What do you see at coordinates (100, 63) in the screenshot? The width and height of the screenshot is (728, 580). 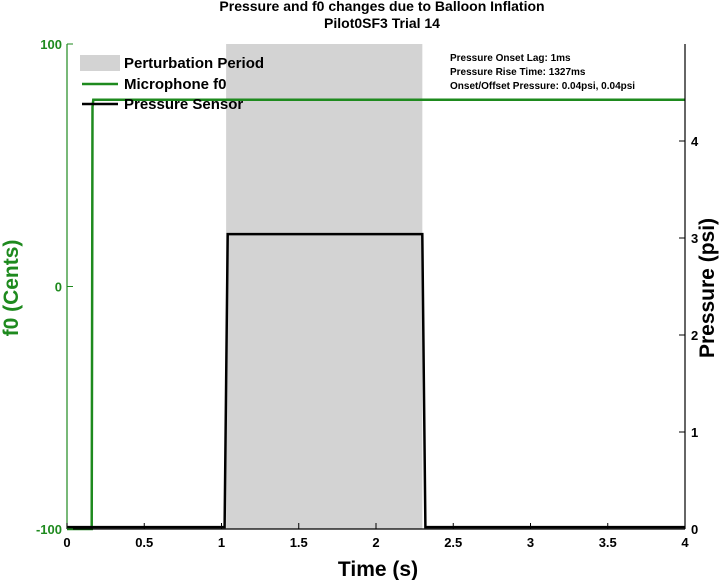 I see `legend-swatch-perturbation` at bounding box center [100, 63].